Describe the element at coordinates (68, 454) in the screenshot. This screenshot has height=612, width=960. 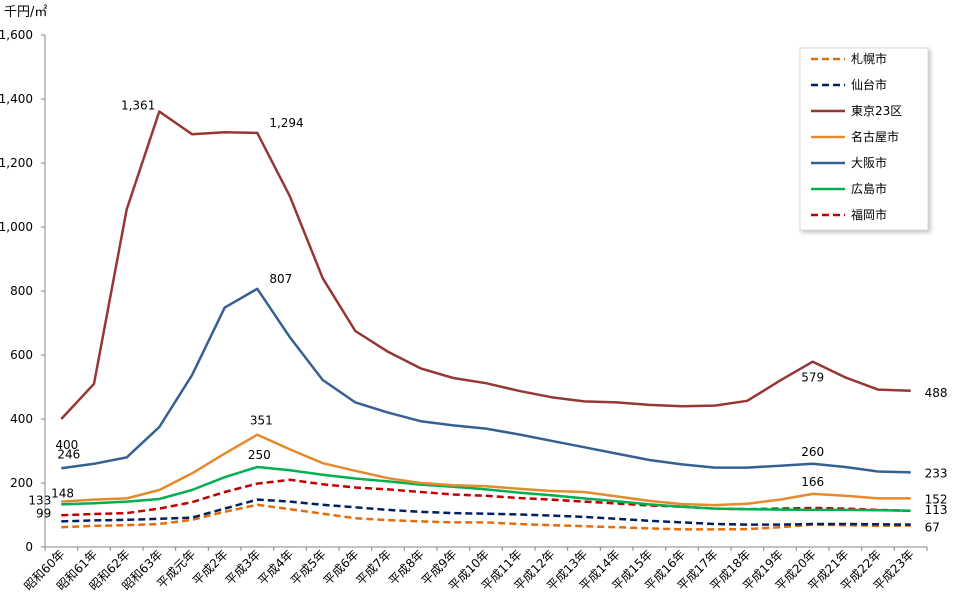
I see `data-label: 246` at that location.